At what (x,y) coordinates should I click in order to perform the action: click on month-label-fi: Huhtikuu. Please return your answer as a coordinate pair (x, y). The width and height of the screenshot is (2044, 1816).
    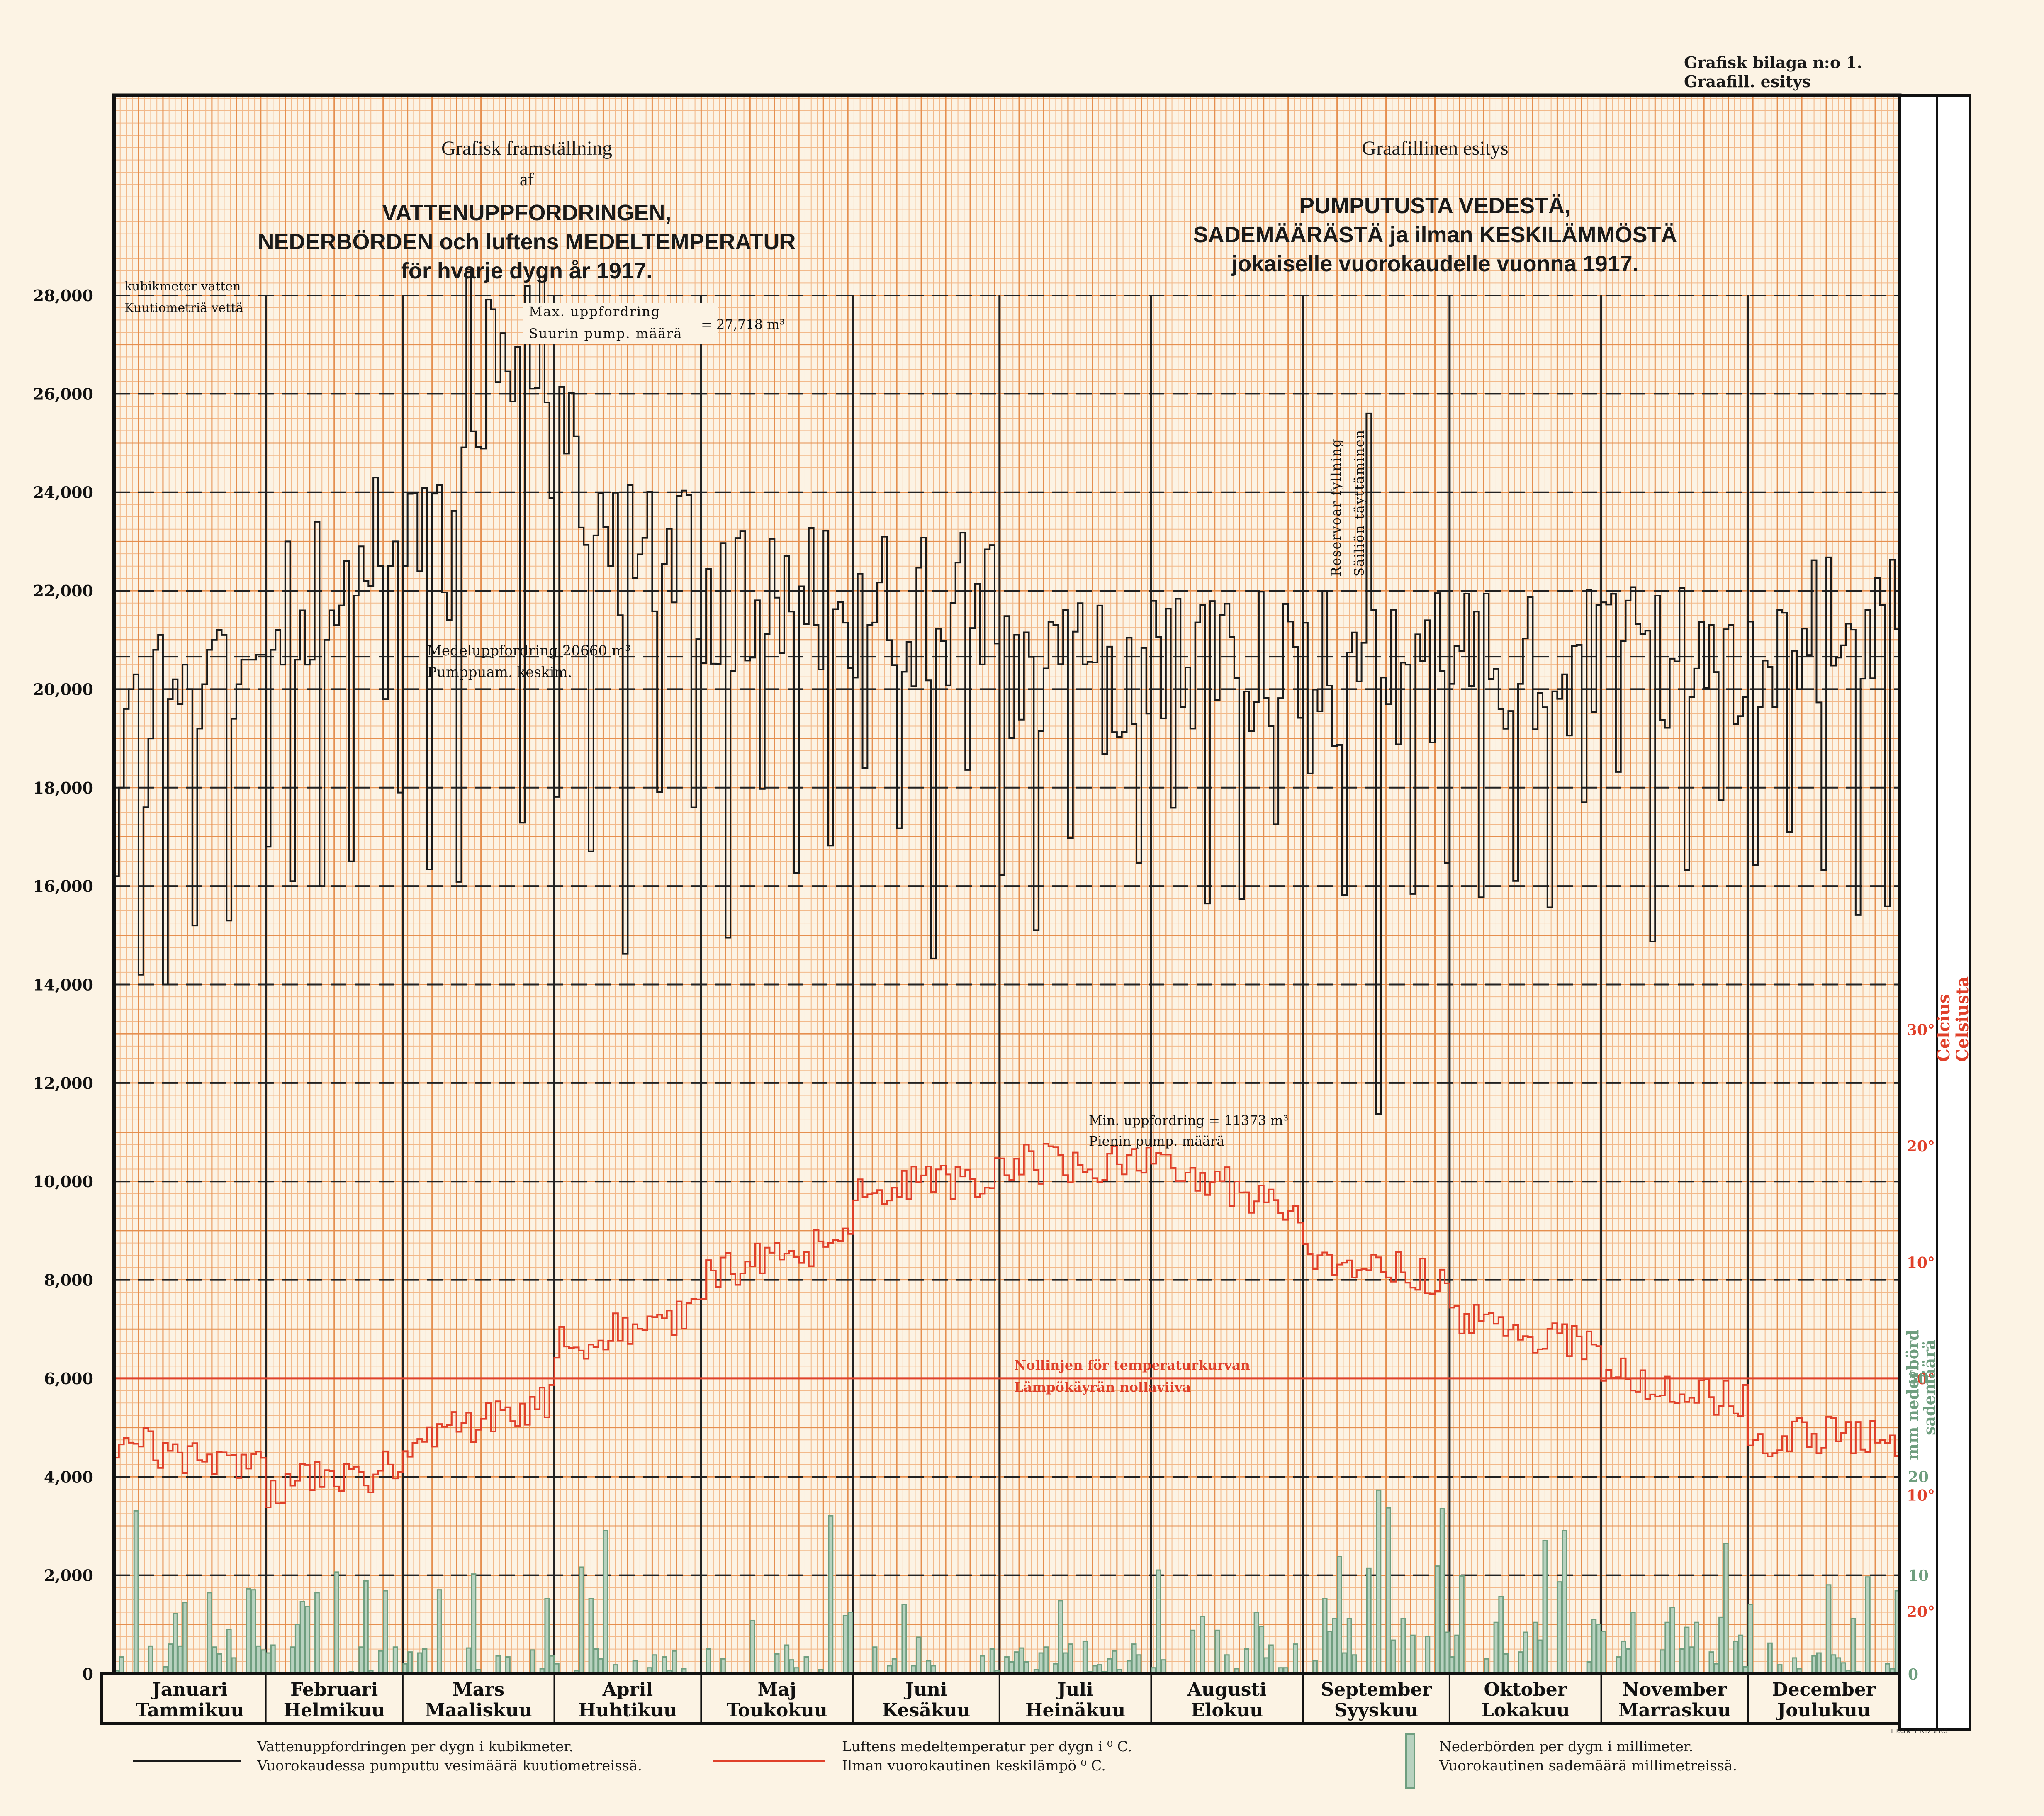
    Looking at the image, I should click on (628, 1710).